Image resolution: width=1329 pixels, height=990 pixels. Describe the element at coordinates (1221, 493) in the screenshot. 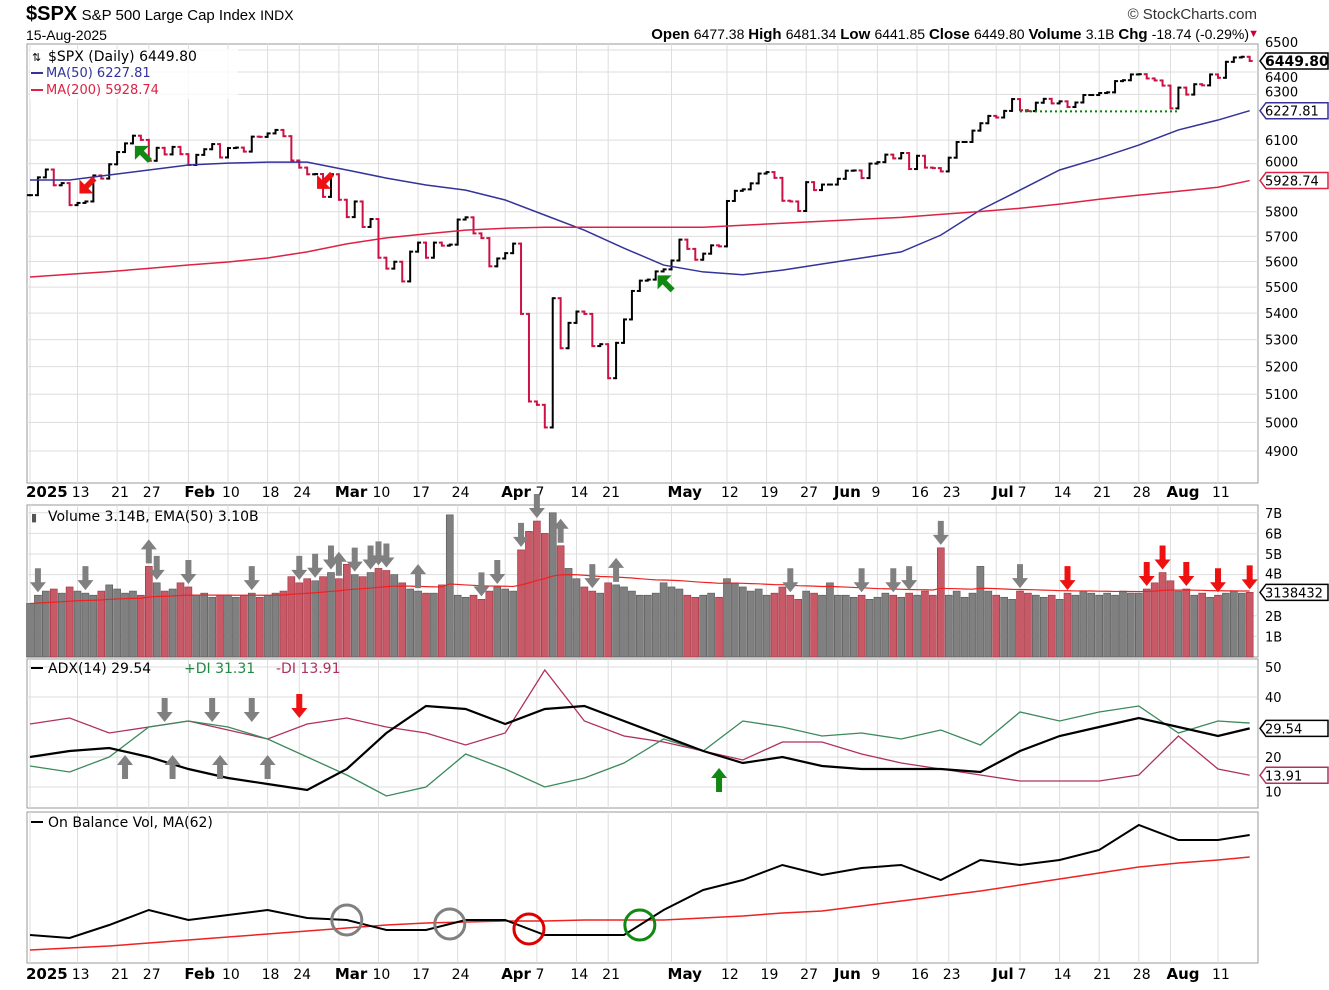

I see `x-tick-label: 11` at that location.